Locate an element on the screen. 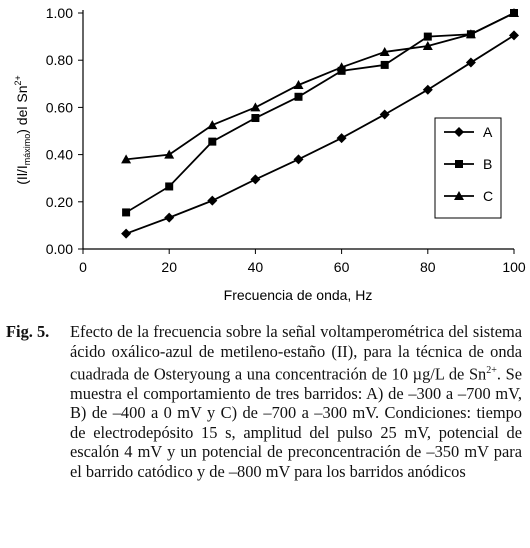  y-tick-label: 1.00 is located at coordinates (59, 13).